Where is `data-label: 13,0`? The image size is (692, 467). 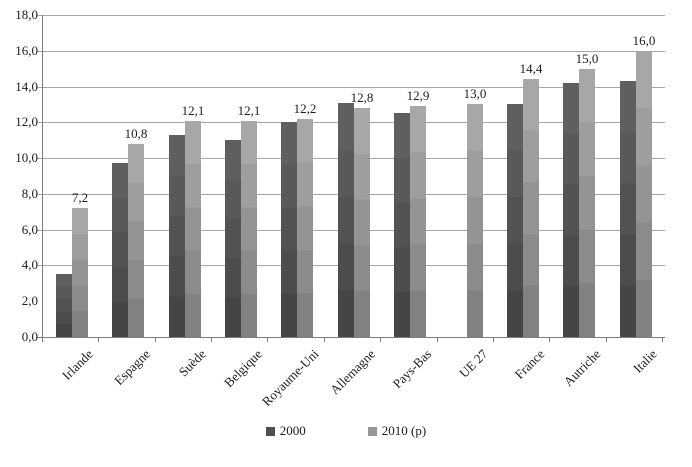
data-label: 13,0 is located at coordinates (475, 93).